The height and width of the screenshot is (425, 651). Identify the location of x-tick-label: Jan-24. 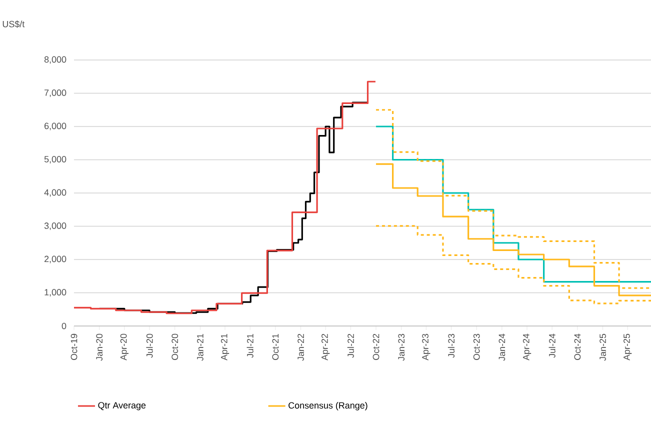
(502, 347).